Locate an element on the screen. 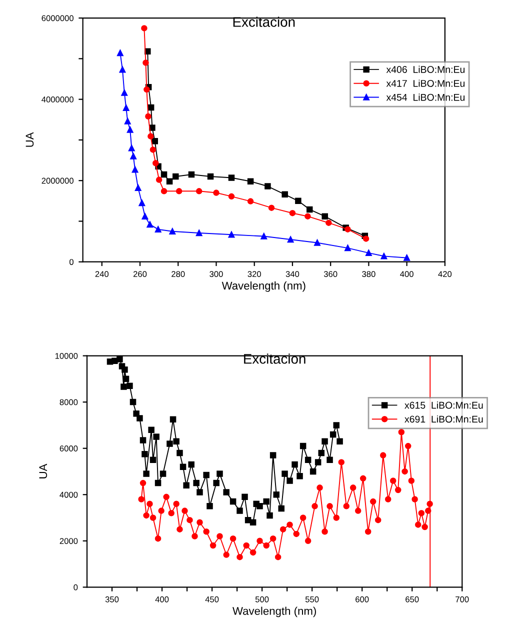  y-tick-label: 6000000 is located at coordinates (58, 18).